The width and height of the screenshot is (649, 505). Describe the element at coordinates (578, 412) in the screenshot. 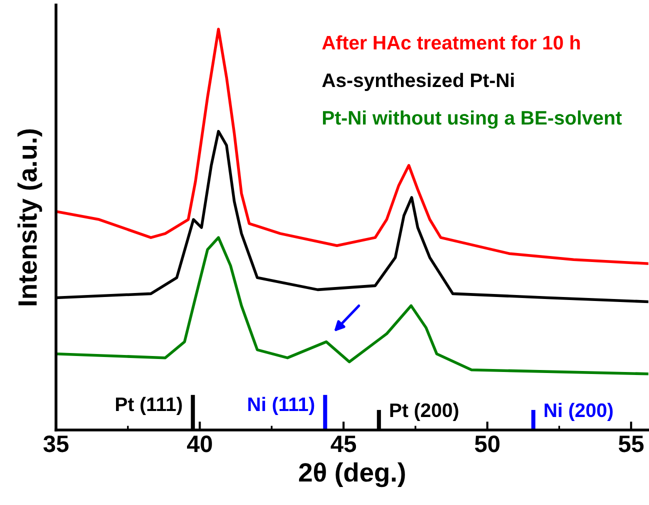

I see `annotation: Ni (200)` at that location.